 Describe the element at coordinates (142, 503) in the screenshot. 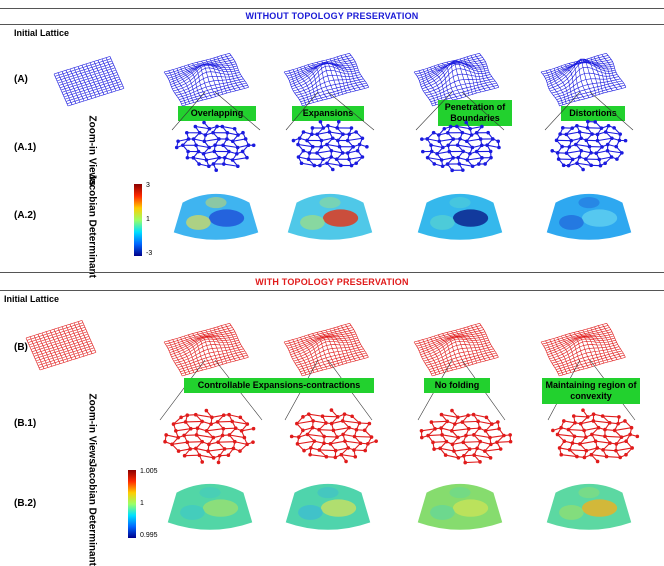

I see `colorbar-bottom-tick-mid: 1` at that location.